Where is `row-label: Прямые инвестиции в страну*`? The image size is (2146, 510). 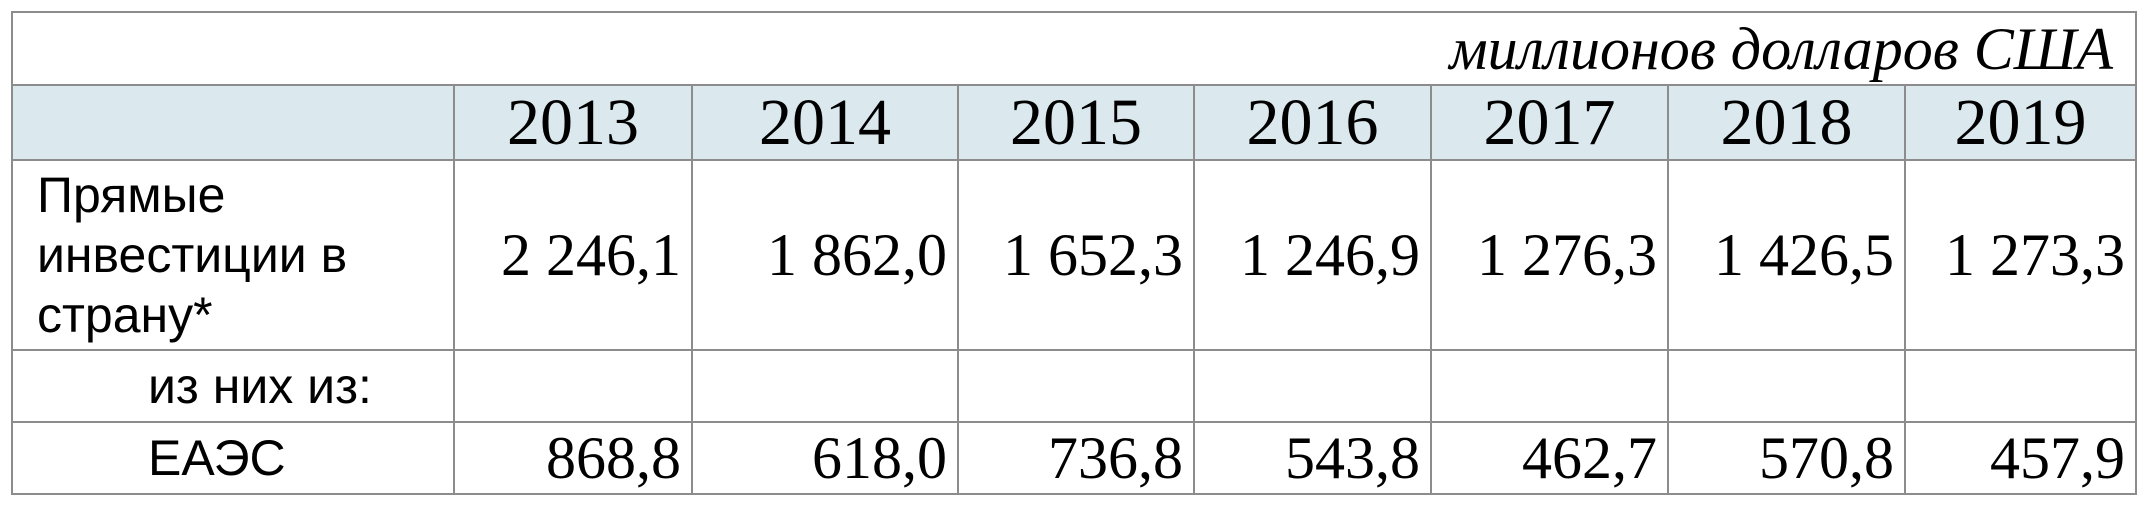 row-label: Прямые инвестиции в страну* is located at coordinates (233, 255).